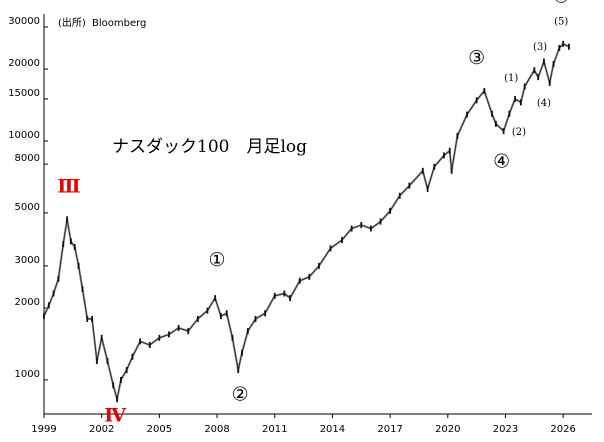 The height and width of the screenshot is (442, 604). Describe the element at coordinates (447, 429) in the screenshot. I see `x-tick-label: 2020` at that location.